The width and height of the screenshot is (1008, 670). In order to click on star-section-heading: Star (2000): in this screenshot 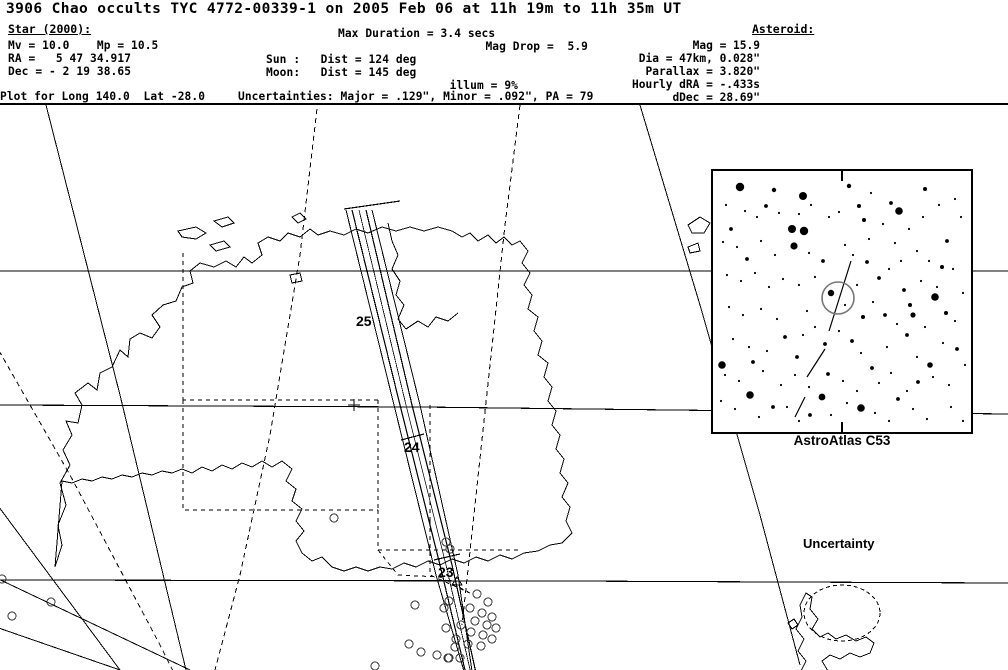, I will do `click(50, 29)`.